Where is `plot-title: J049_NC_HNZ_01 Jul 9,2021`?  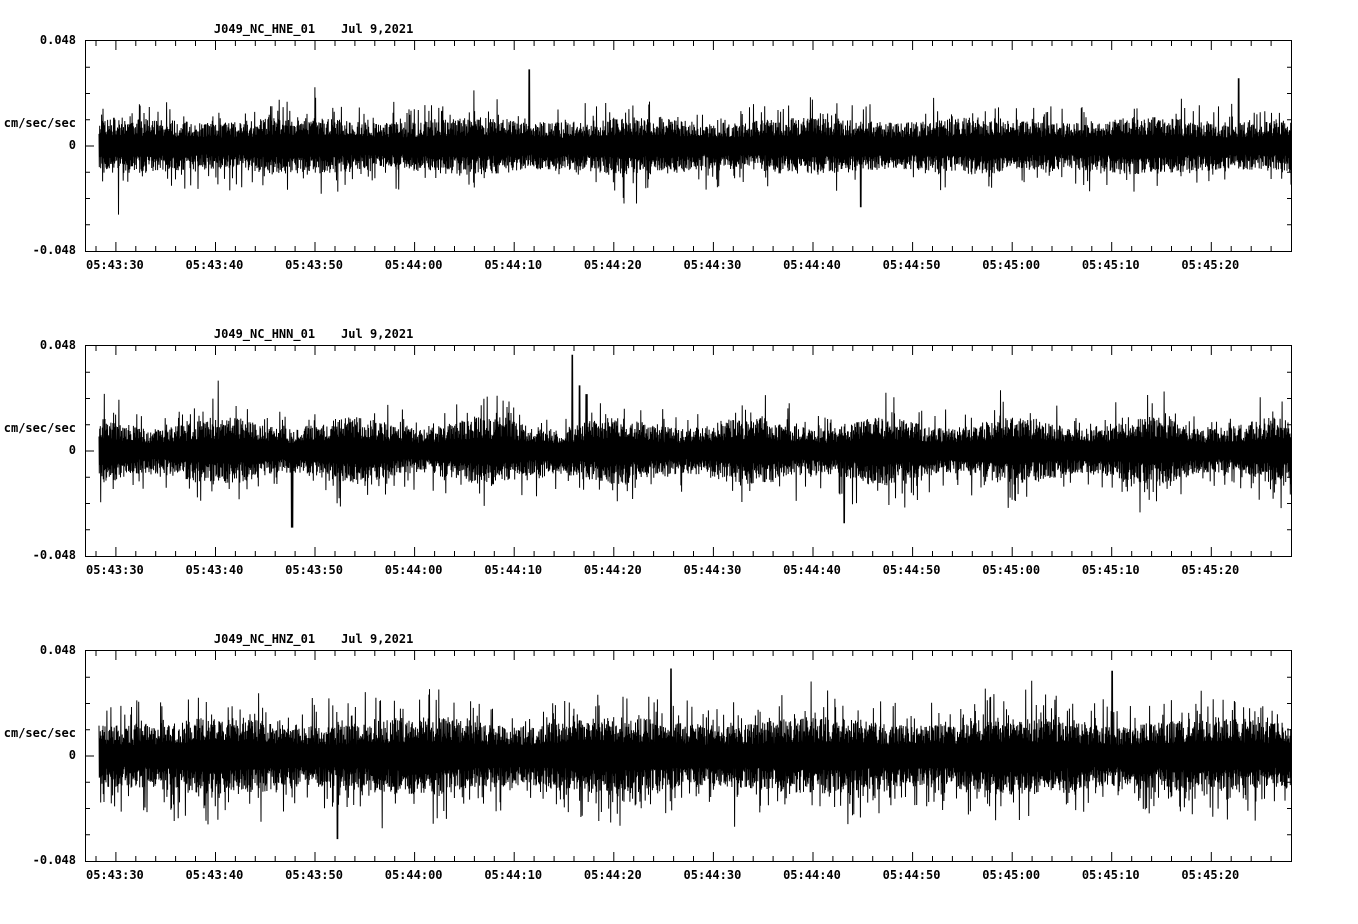
plot-title: J049_NC_HNZ_01 Jul 9,2021 is located at coordinates (299, 639).